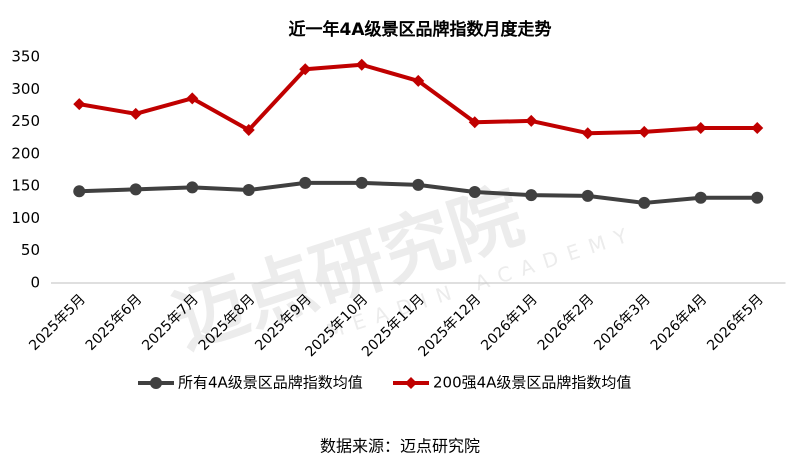  I want to click on y-tick-label: 250, so click(25, 121).